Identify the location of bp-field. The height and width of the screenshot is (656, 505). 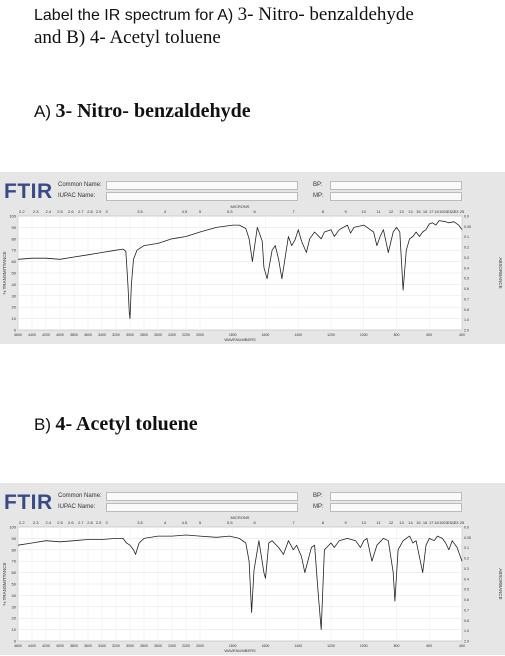
(396, 185).